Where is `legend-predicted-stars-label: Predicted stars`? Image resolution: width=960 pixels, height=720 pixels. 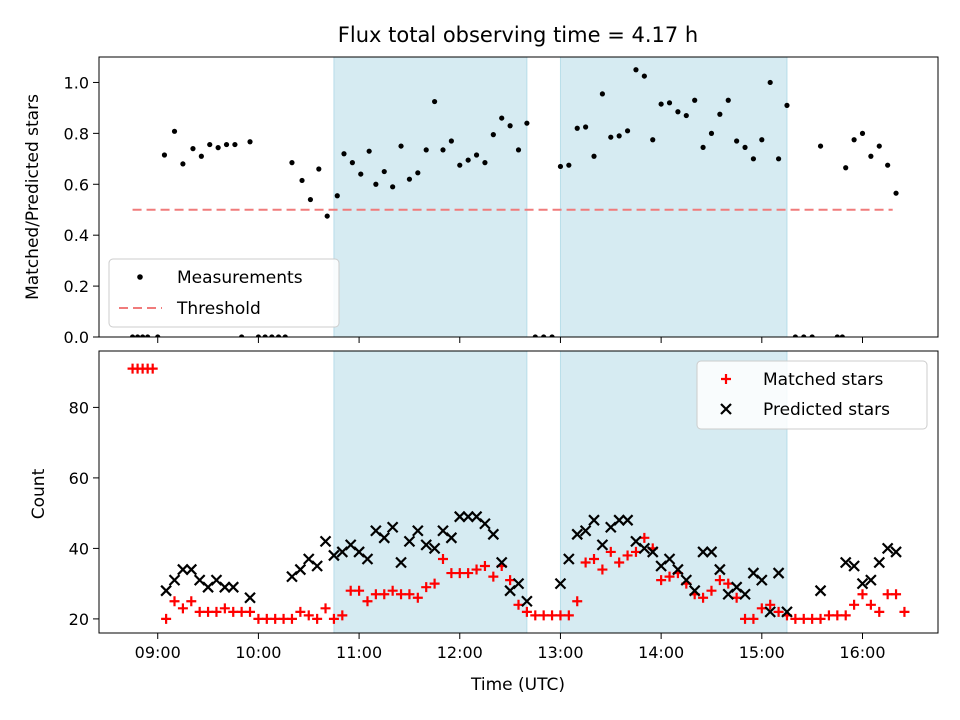
legend-predicted-stars-label: Predicted stars is located at coordinates (826, 410).